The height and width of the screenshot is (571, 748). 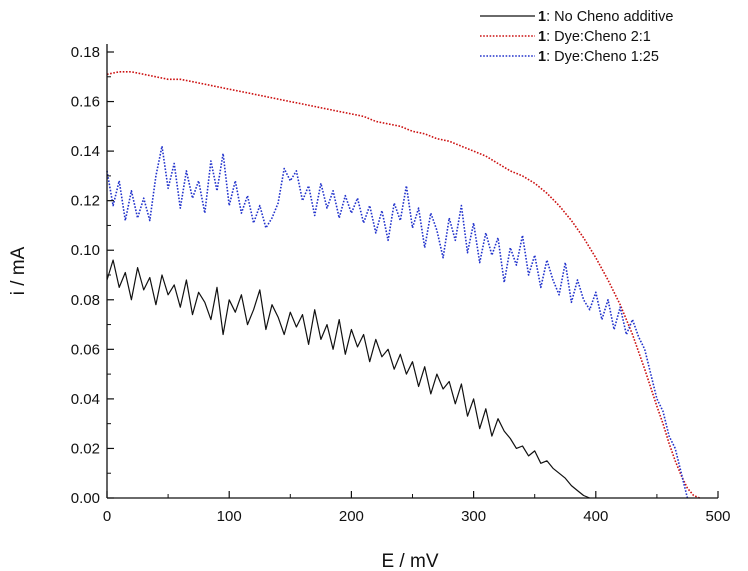 I want to click on x-tick-label: 400, so click(x=595, y=516).